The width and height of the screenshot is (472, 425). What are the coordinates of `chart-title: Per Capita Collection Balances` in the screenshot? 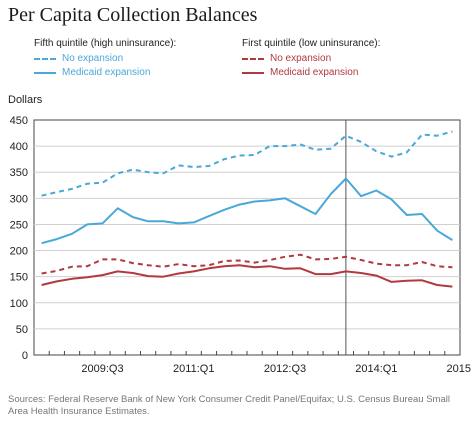 It's located at (133, 15).